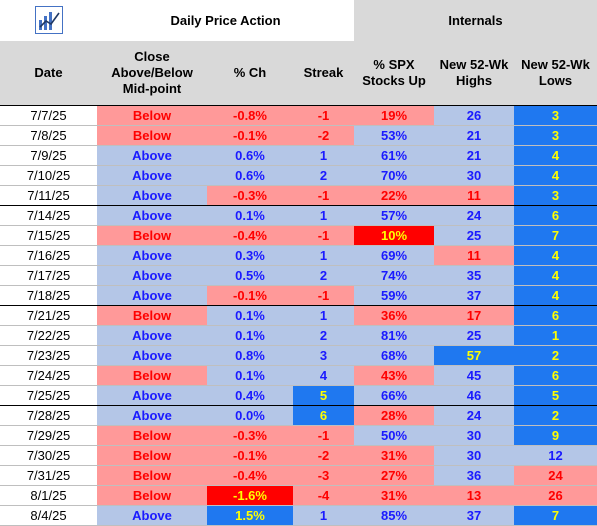 Image resolution: width=597 pixels, height=526 pixels. Describe the element at coordinates (394, 415) in the screenshot. I see `spx-stocks-up-cell: 28%` at that location.